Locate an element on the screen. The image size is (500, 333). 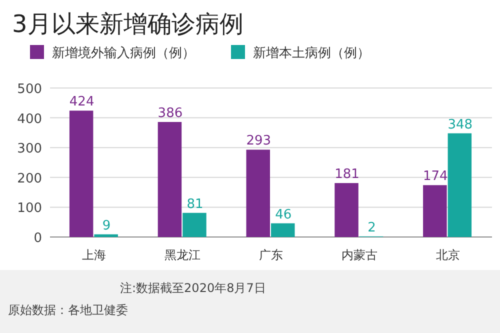
data-label: 46 is located at coordinates (283, 214).